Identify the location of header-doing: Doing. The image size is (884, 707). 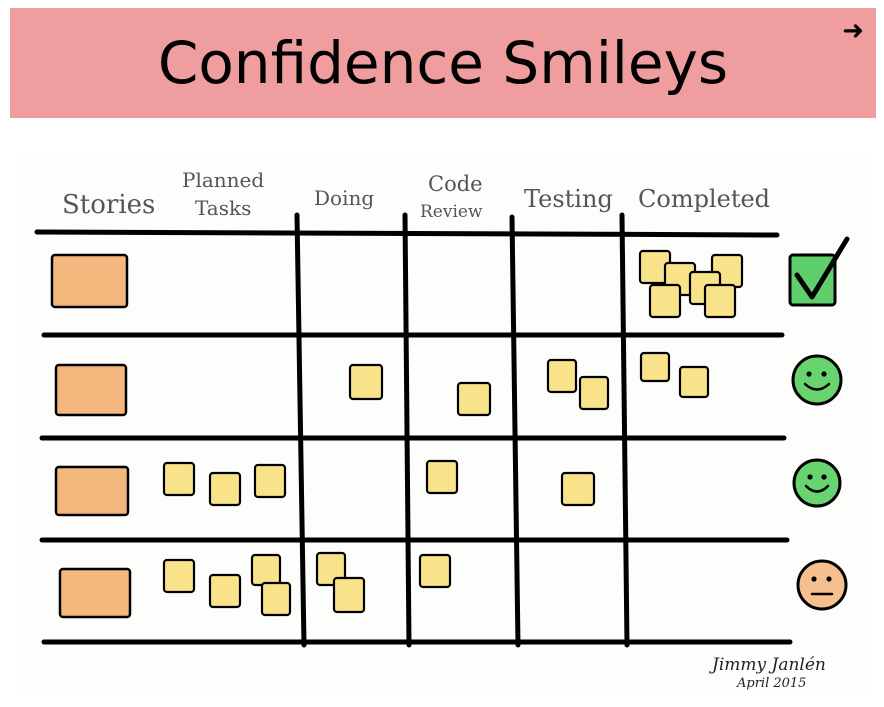
(344, 198).